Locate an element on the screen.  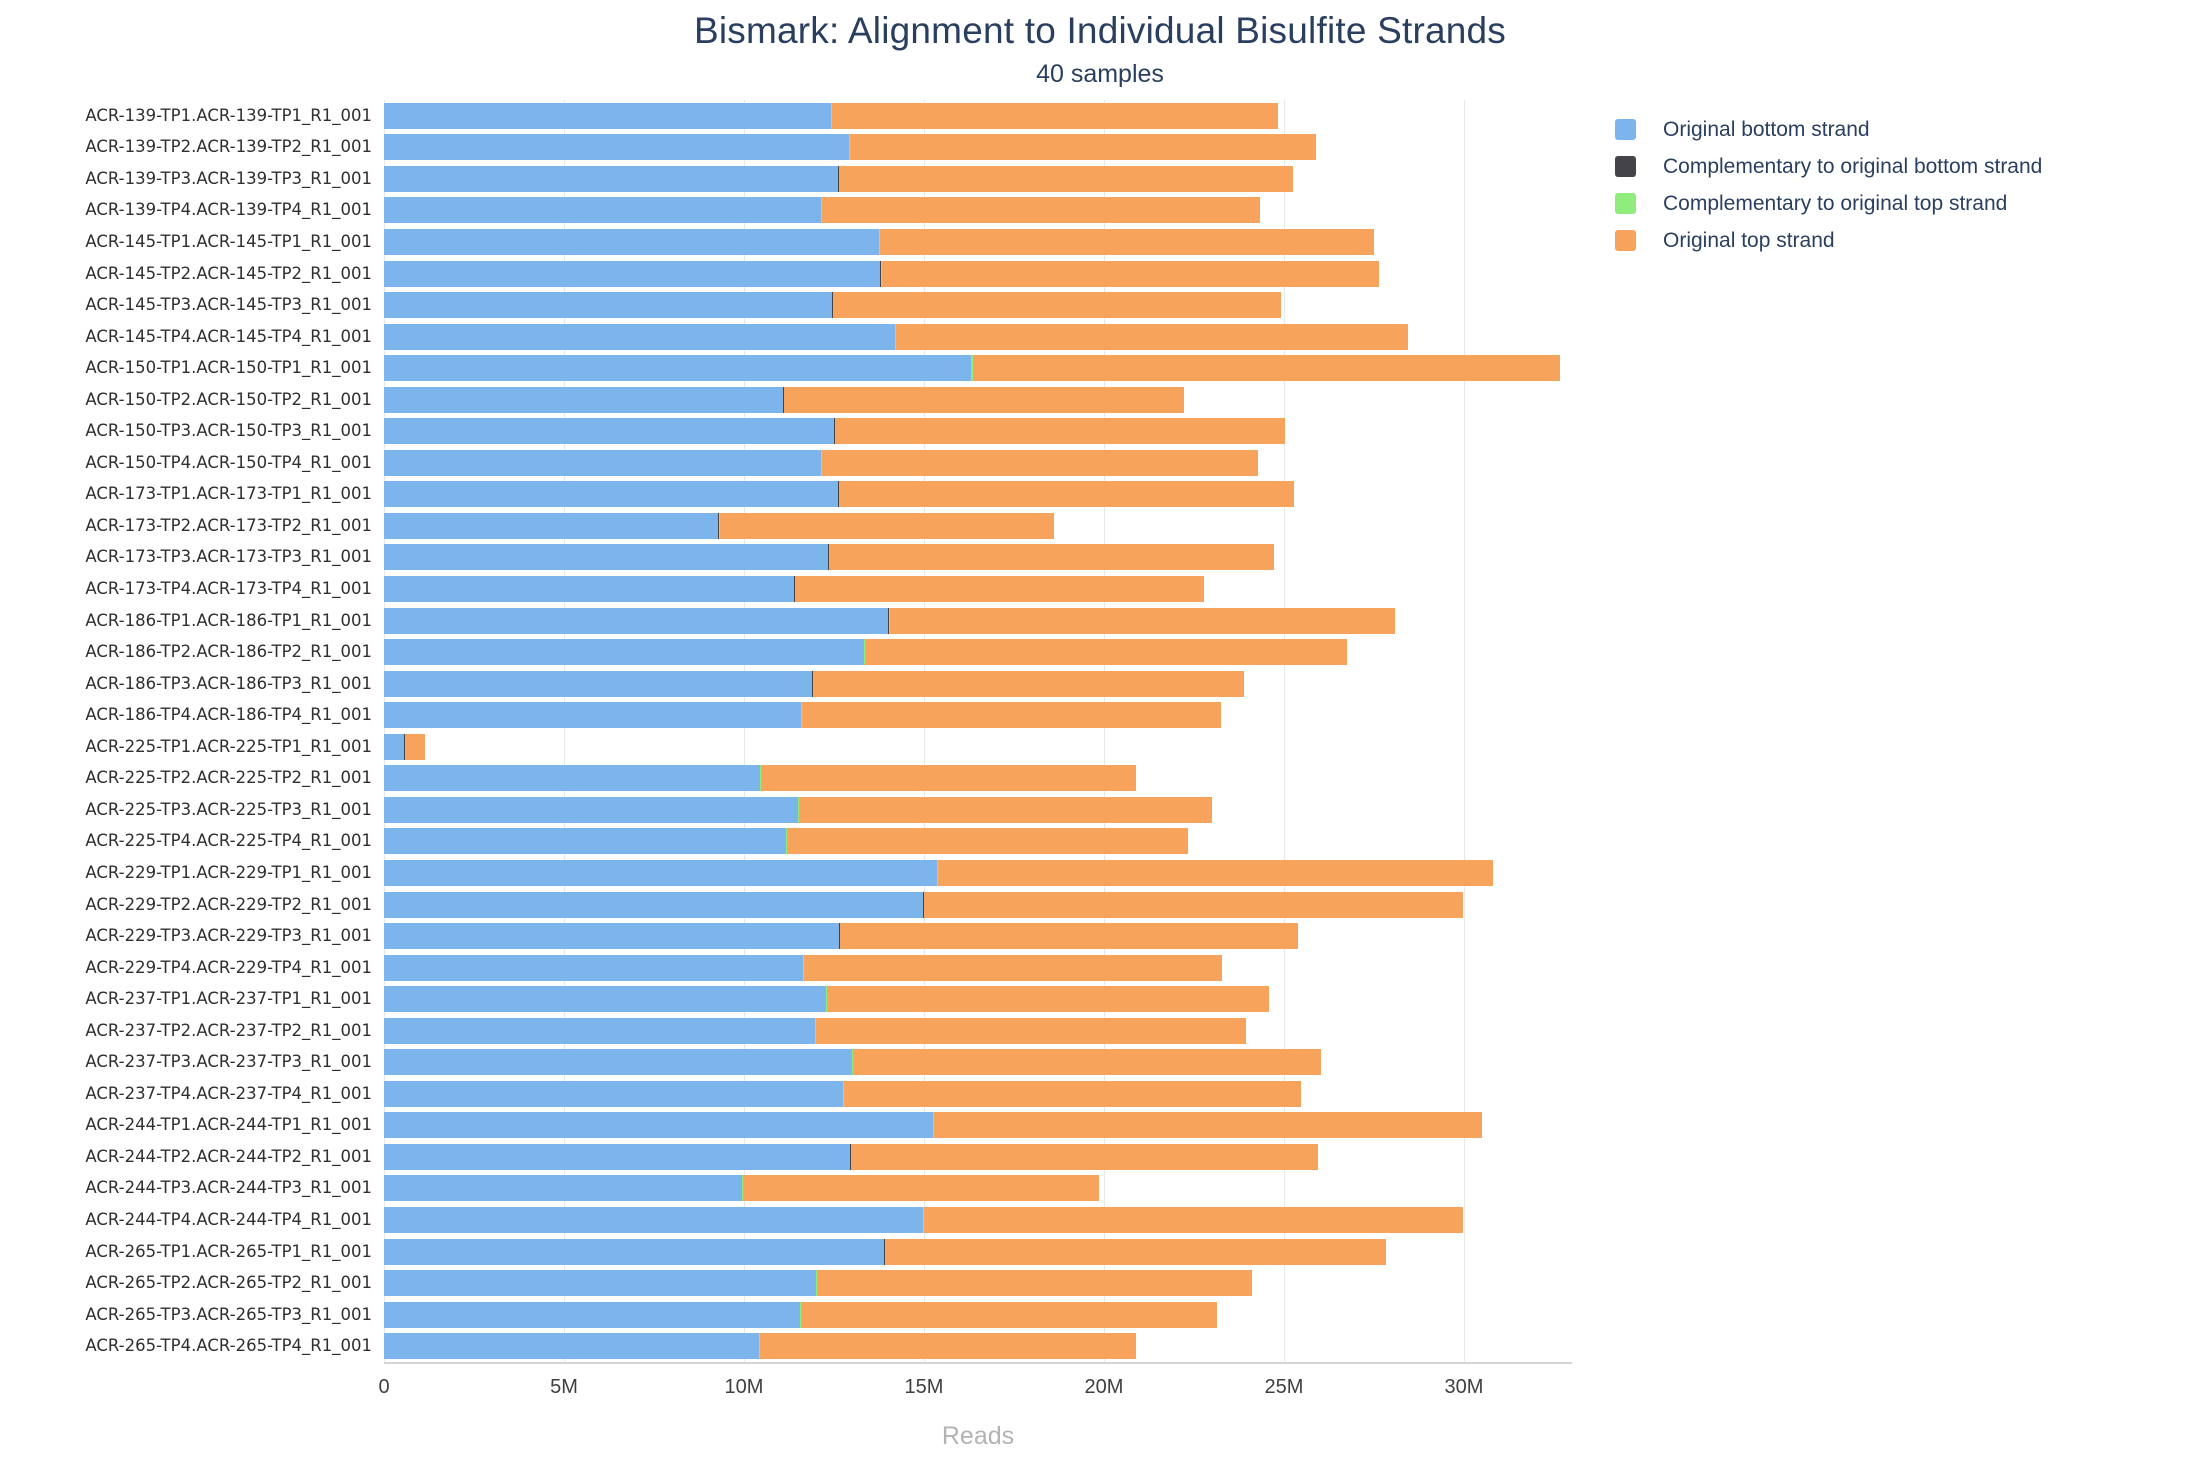
bar-row-ACR-225-TP3 is located at coordinates (798, 809).